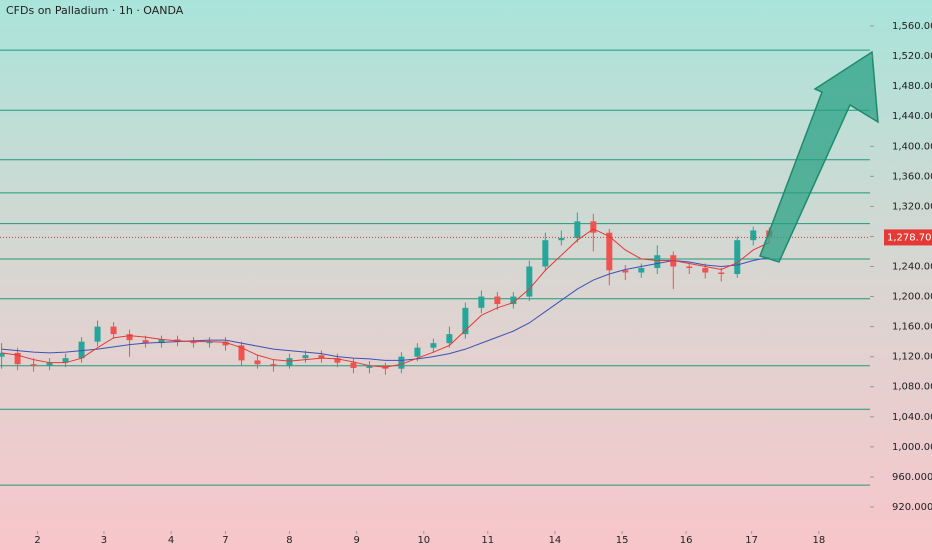 This screenshot has width=932, height=550. I want to click on y-tick-label: 1,320.000, so click(912, 206).